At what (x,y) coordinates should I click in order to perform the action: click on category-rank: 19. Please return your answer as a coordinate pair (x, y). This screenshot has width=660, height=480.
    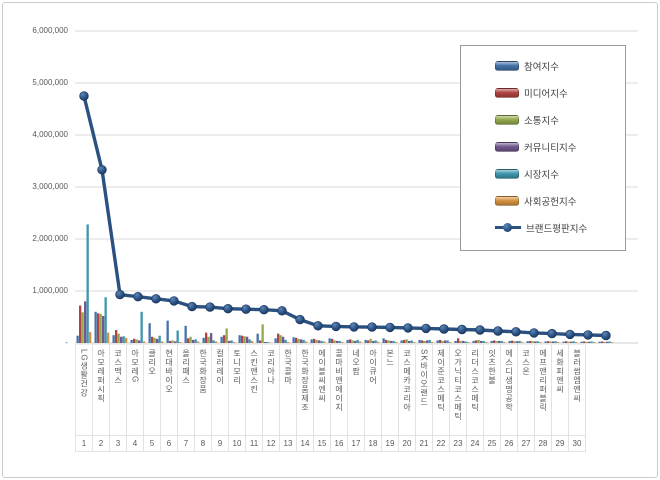
    Looking at the image, I should click on (390, 443).